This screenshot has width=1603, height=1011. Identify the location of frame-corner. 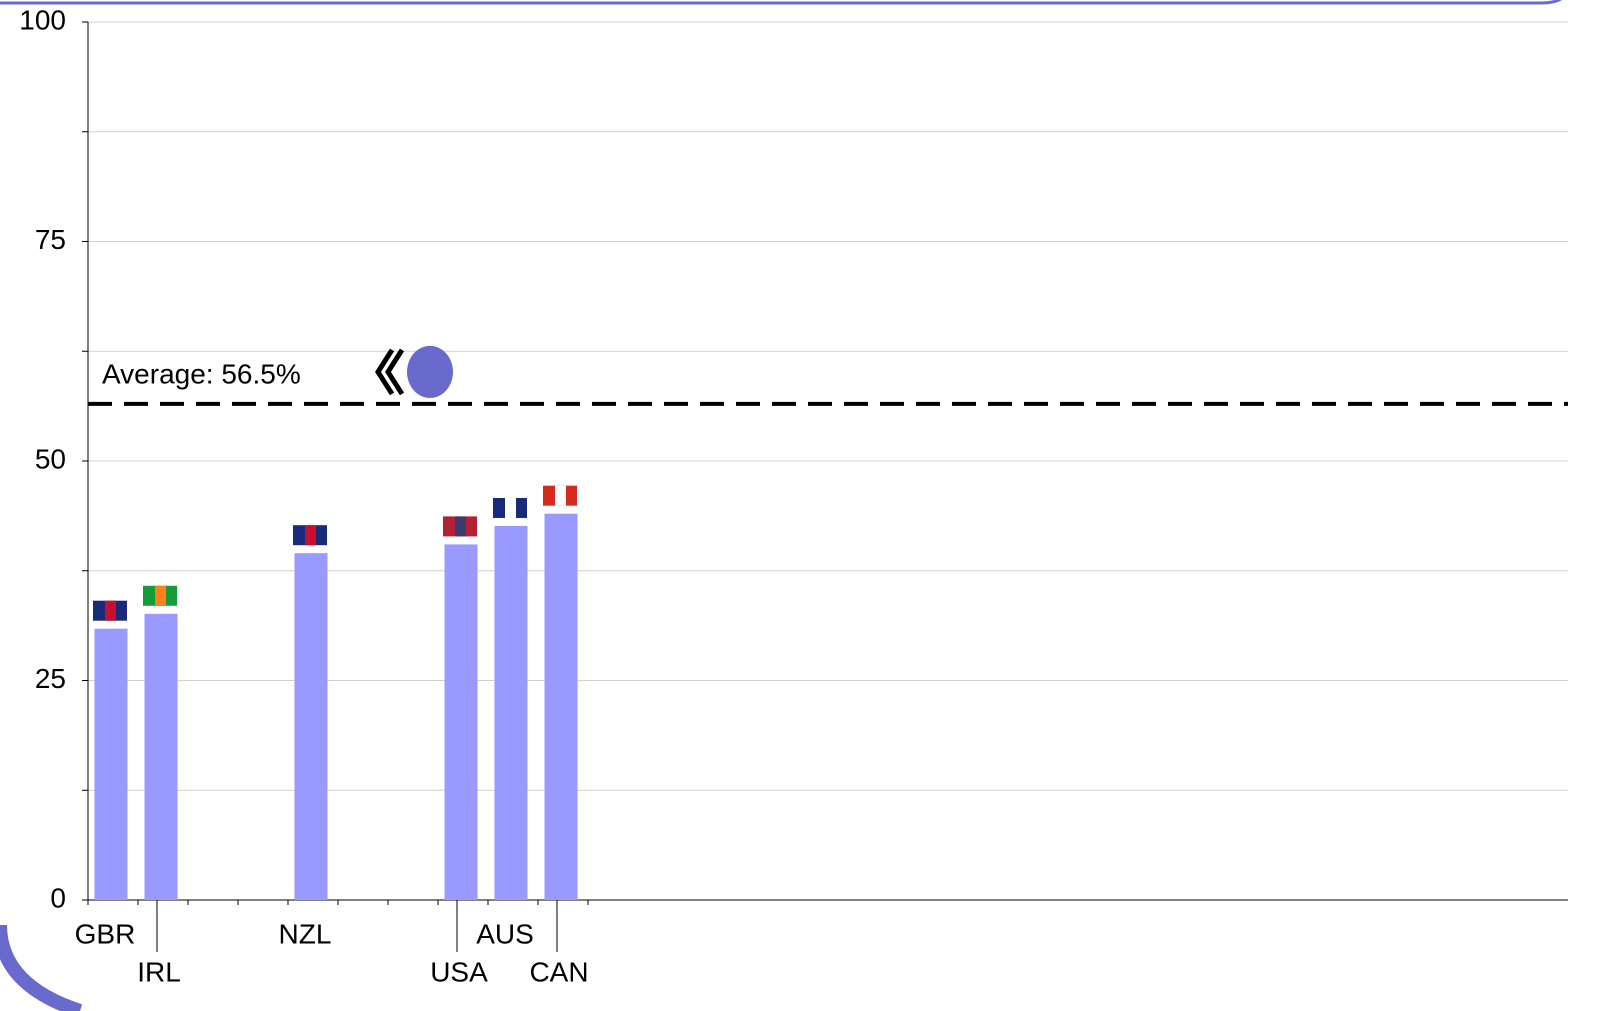
(41, 967).